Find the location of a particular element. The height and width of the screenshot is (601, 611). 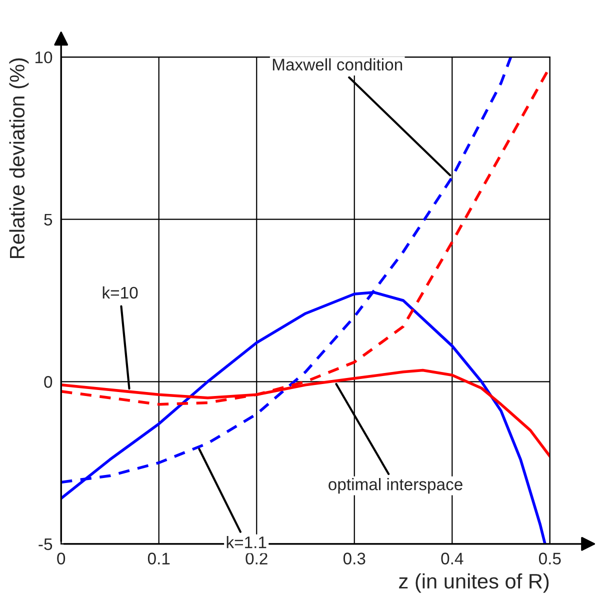

y-tick-label: 0 is located at coordinates (48, 382).